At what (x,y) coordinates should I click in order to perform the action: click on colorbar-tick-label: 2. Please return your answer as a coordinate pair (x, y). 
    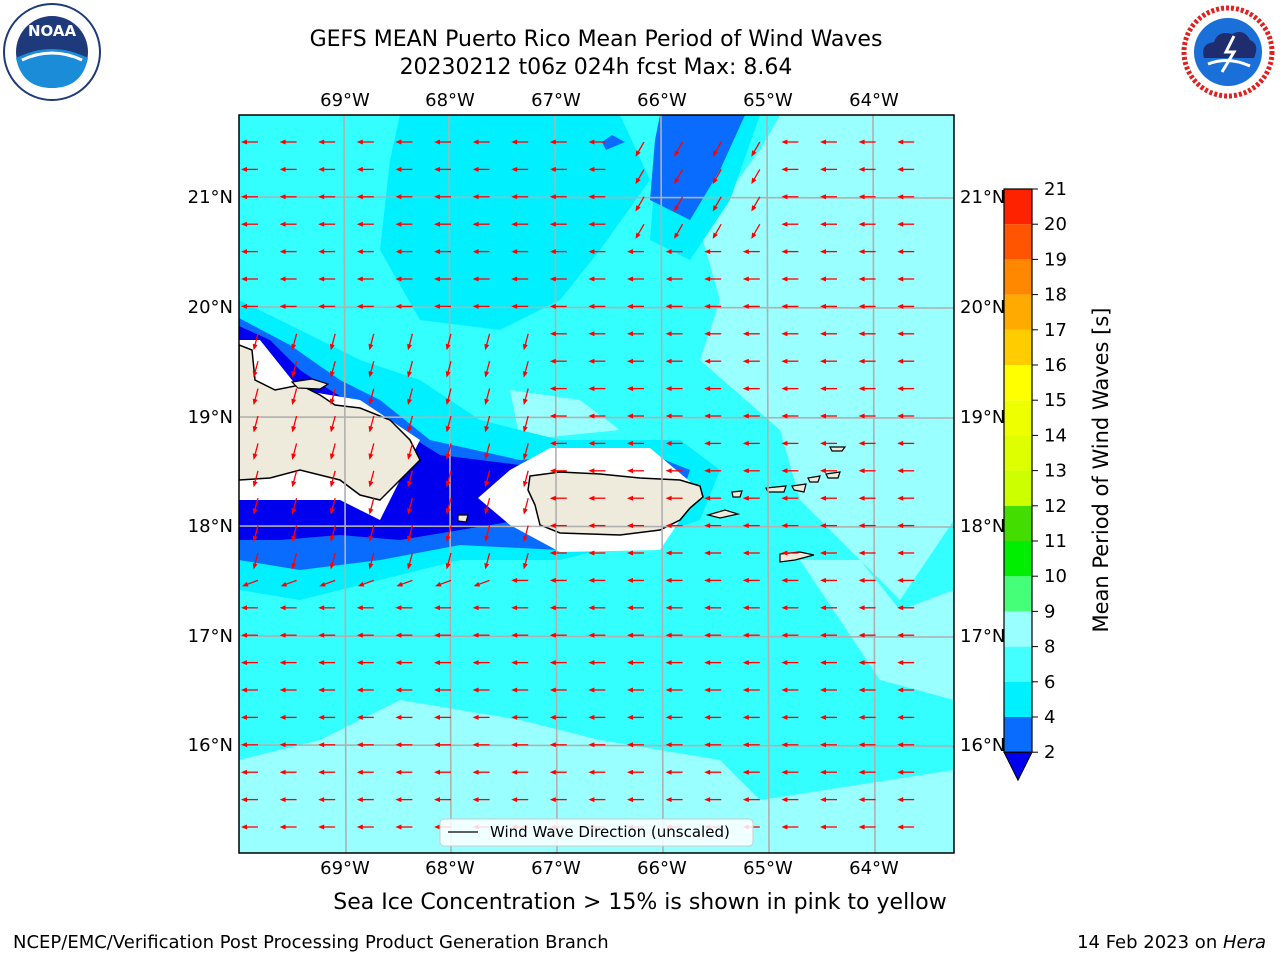
    Looking at the image, I should click on (1049, 752).